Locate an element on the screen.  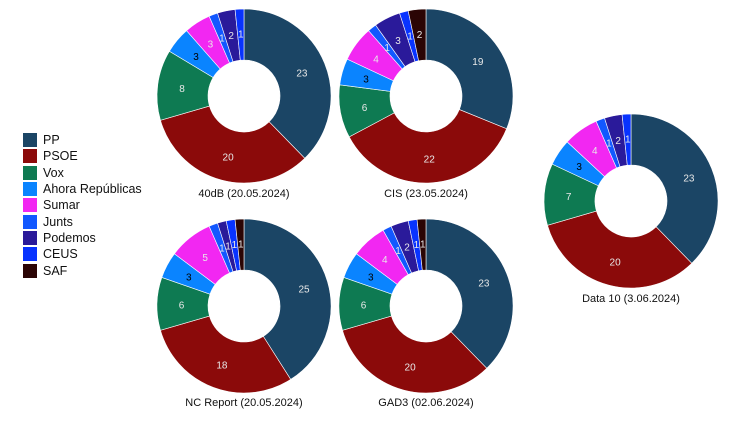
data-label: 5 is located at coordinates (205, 258).